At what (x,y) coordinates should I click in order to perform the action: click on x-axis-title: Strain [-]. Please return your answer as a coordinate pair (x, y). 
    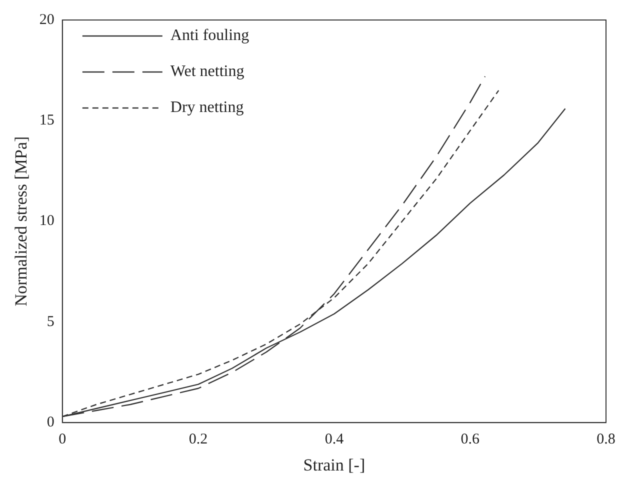
    Looking at the image, I should click on (334, 464).